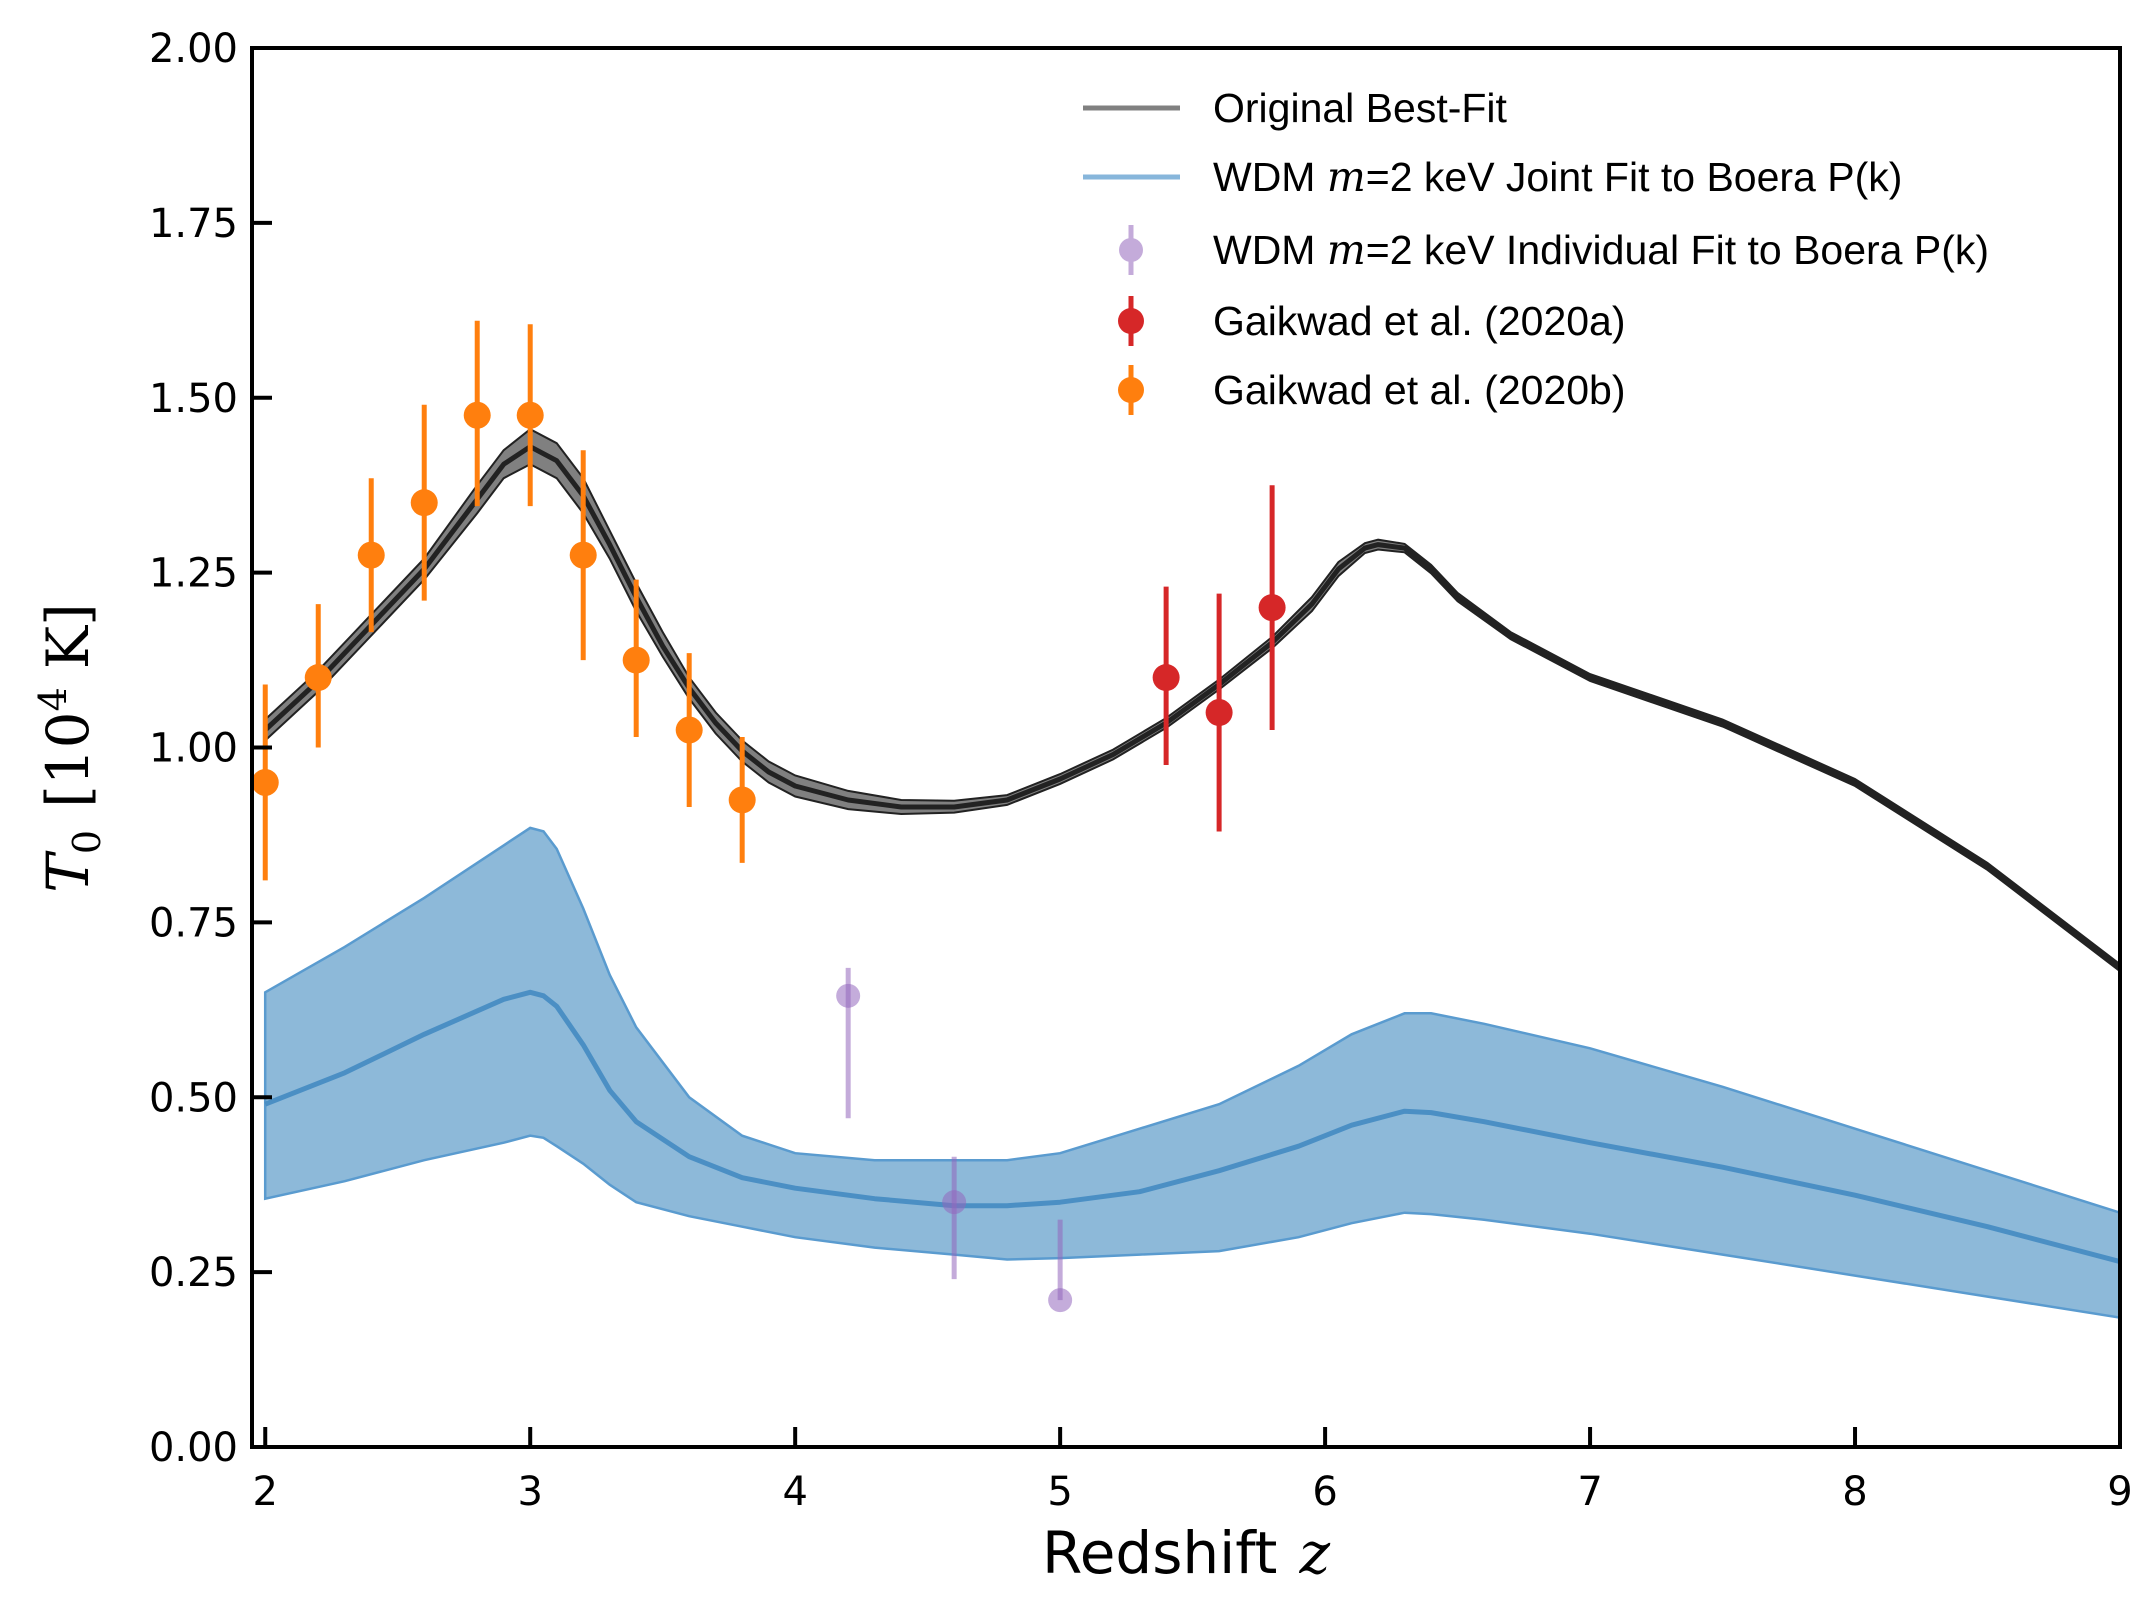 The width and height of the screenshot is (2156, 1610). Describe the element at coordinates (529, 1492) in the screenshot. I see `x-tick-label-1: 3` at that location.